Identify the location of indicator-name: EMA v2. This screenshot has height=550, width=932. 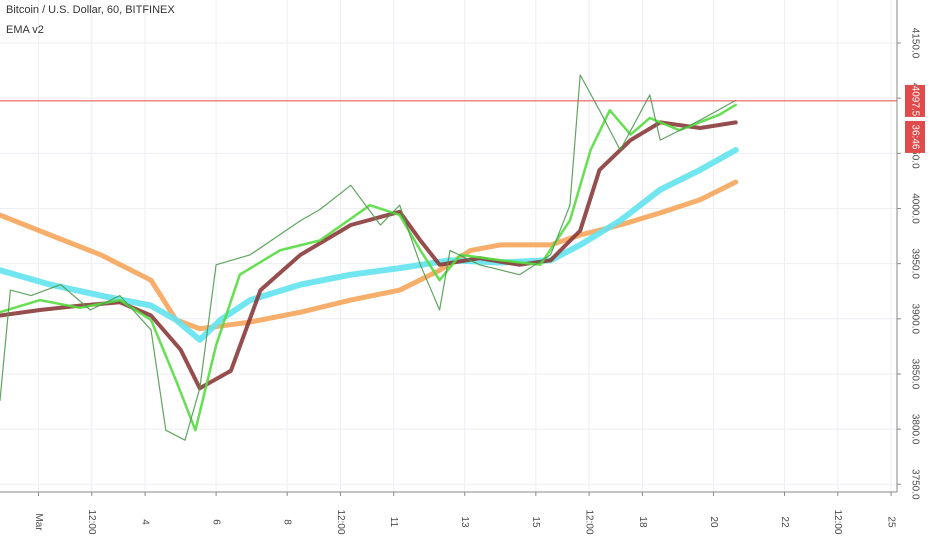
(25, 30).